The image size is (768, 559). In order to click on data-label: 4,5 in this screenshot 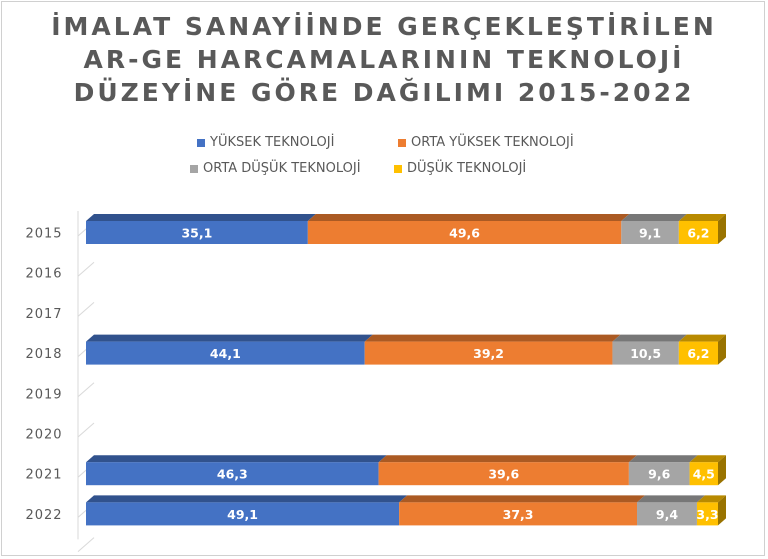, I will do `click(704, 474)`.